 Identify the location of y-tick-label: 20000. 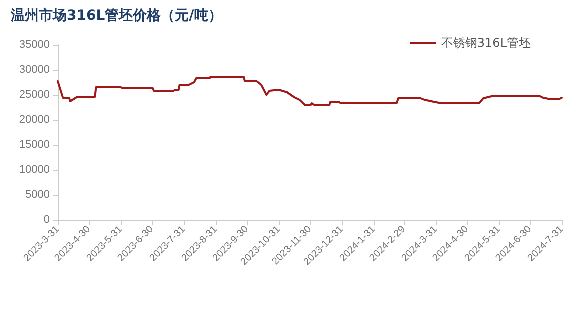
(34, 120).